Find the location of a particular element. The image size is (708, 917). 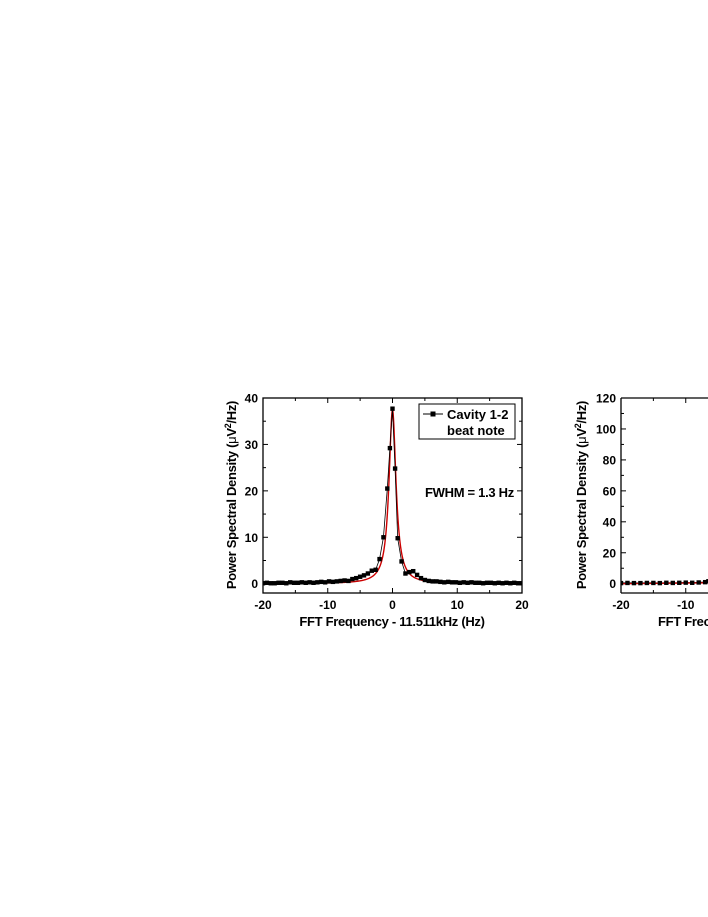

series-left is located at coordinates (392, 496).